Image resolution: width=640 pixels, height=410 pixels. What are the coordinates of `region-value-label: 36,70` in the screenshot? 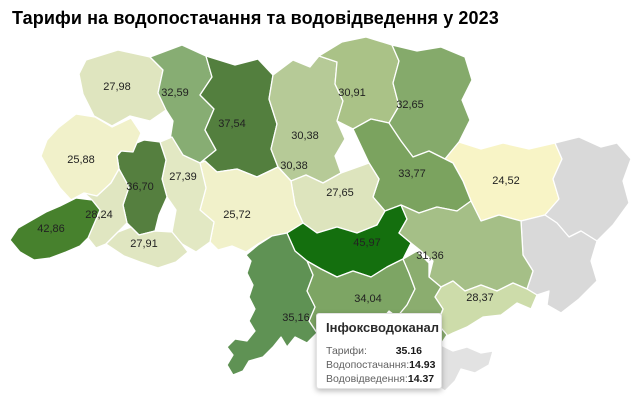 It's located at (140, 187).